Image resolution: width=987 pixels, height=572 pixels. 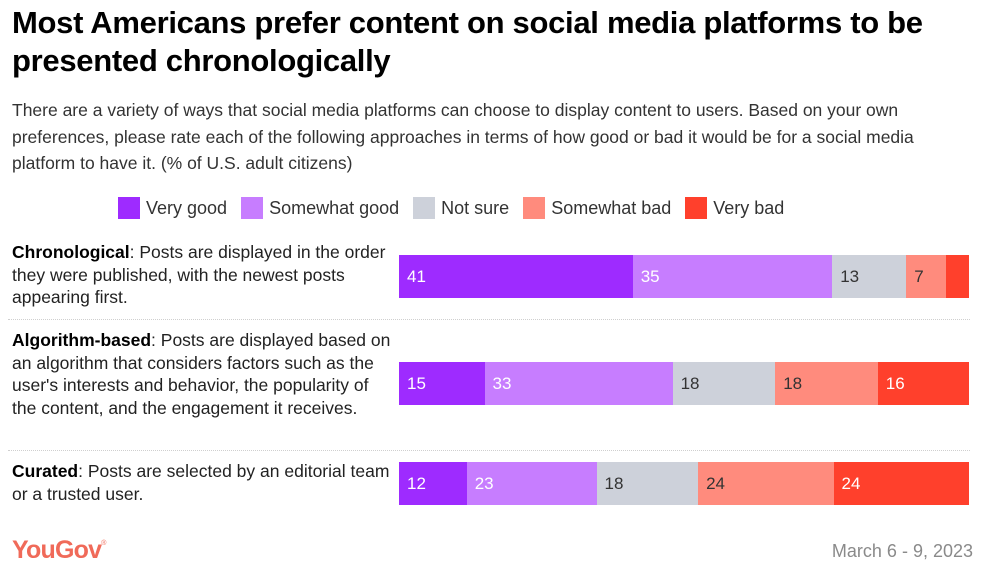 I want to click on registered-mark: ®, so click(x=103, y=543).